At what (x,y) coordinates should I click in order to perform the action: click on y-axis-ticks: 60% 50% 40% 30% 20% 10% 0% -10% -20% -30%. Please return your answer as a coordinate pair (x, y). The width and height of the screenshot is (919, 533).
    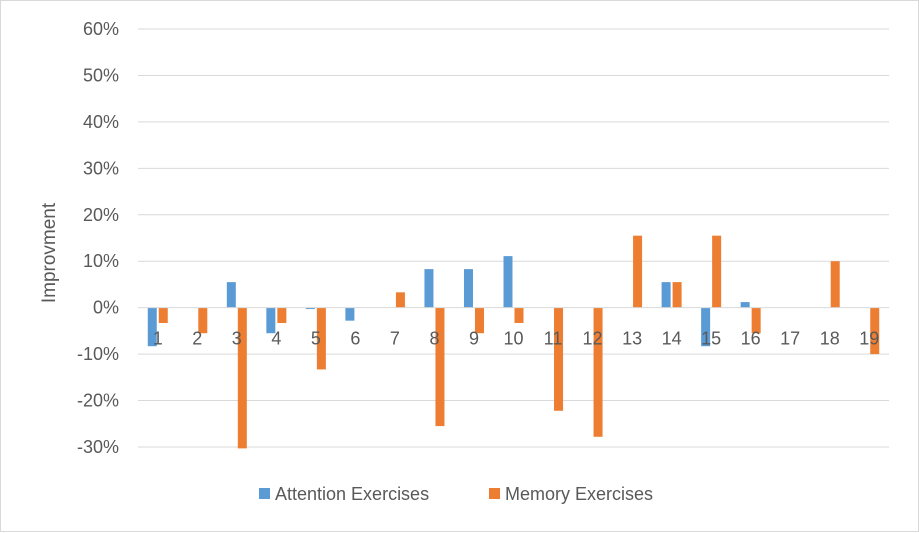
    Looking at the image, I should click on (98, 238).